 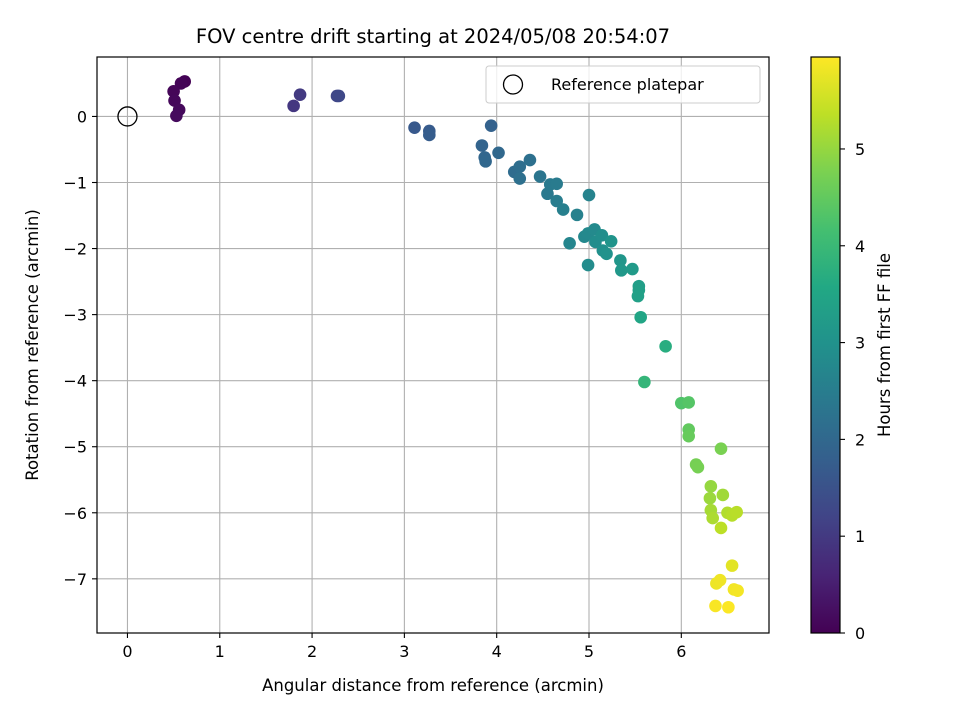 What do you see at coordinates (860, 343) in the screenshot?
I see `colorbar-tick-label: 3` at bounding box center [860, 343].